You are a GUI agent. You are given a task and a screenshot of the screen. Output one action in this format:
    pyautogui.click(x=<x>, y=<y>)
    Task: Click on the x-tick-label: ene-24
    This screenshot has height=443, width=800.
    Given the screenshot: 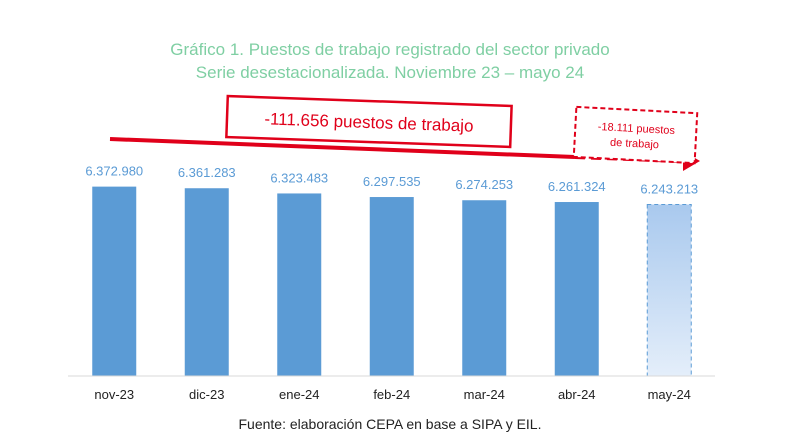 What is the action you would take?
    pyautogui.click(x=299, y=394)
    